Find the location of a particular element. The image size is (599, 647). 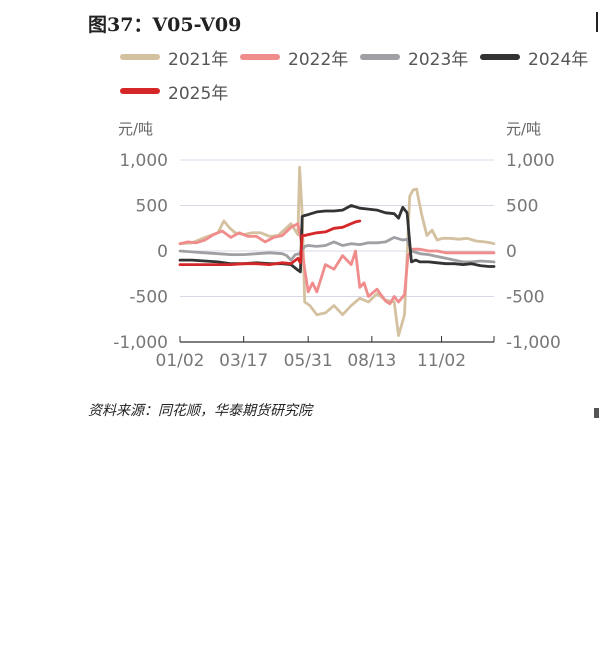

y-tick-label-right: 0 is located at coordinates (511, 252).